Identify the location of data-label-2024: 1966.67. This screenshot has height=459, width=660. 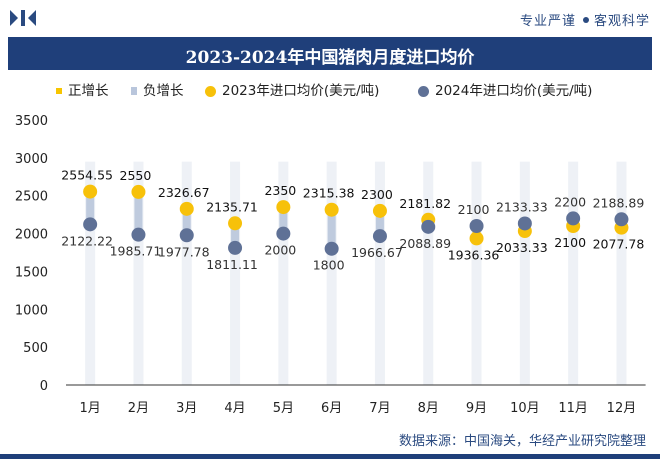
(377, 252).